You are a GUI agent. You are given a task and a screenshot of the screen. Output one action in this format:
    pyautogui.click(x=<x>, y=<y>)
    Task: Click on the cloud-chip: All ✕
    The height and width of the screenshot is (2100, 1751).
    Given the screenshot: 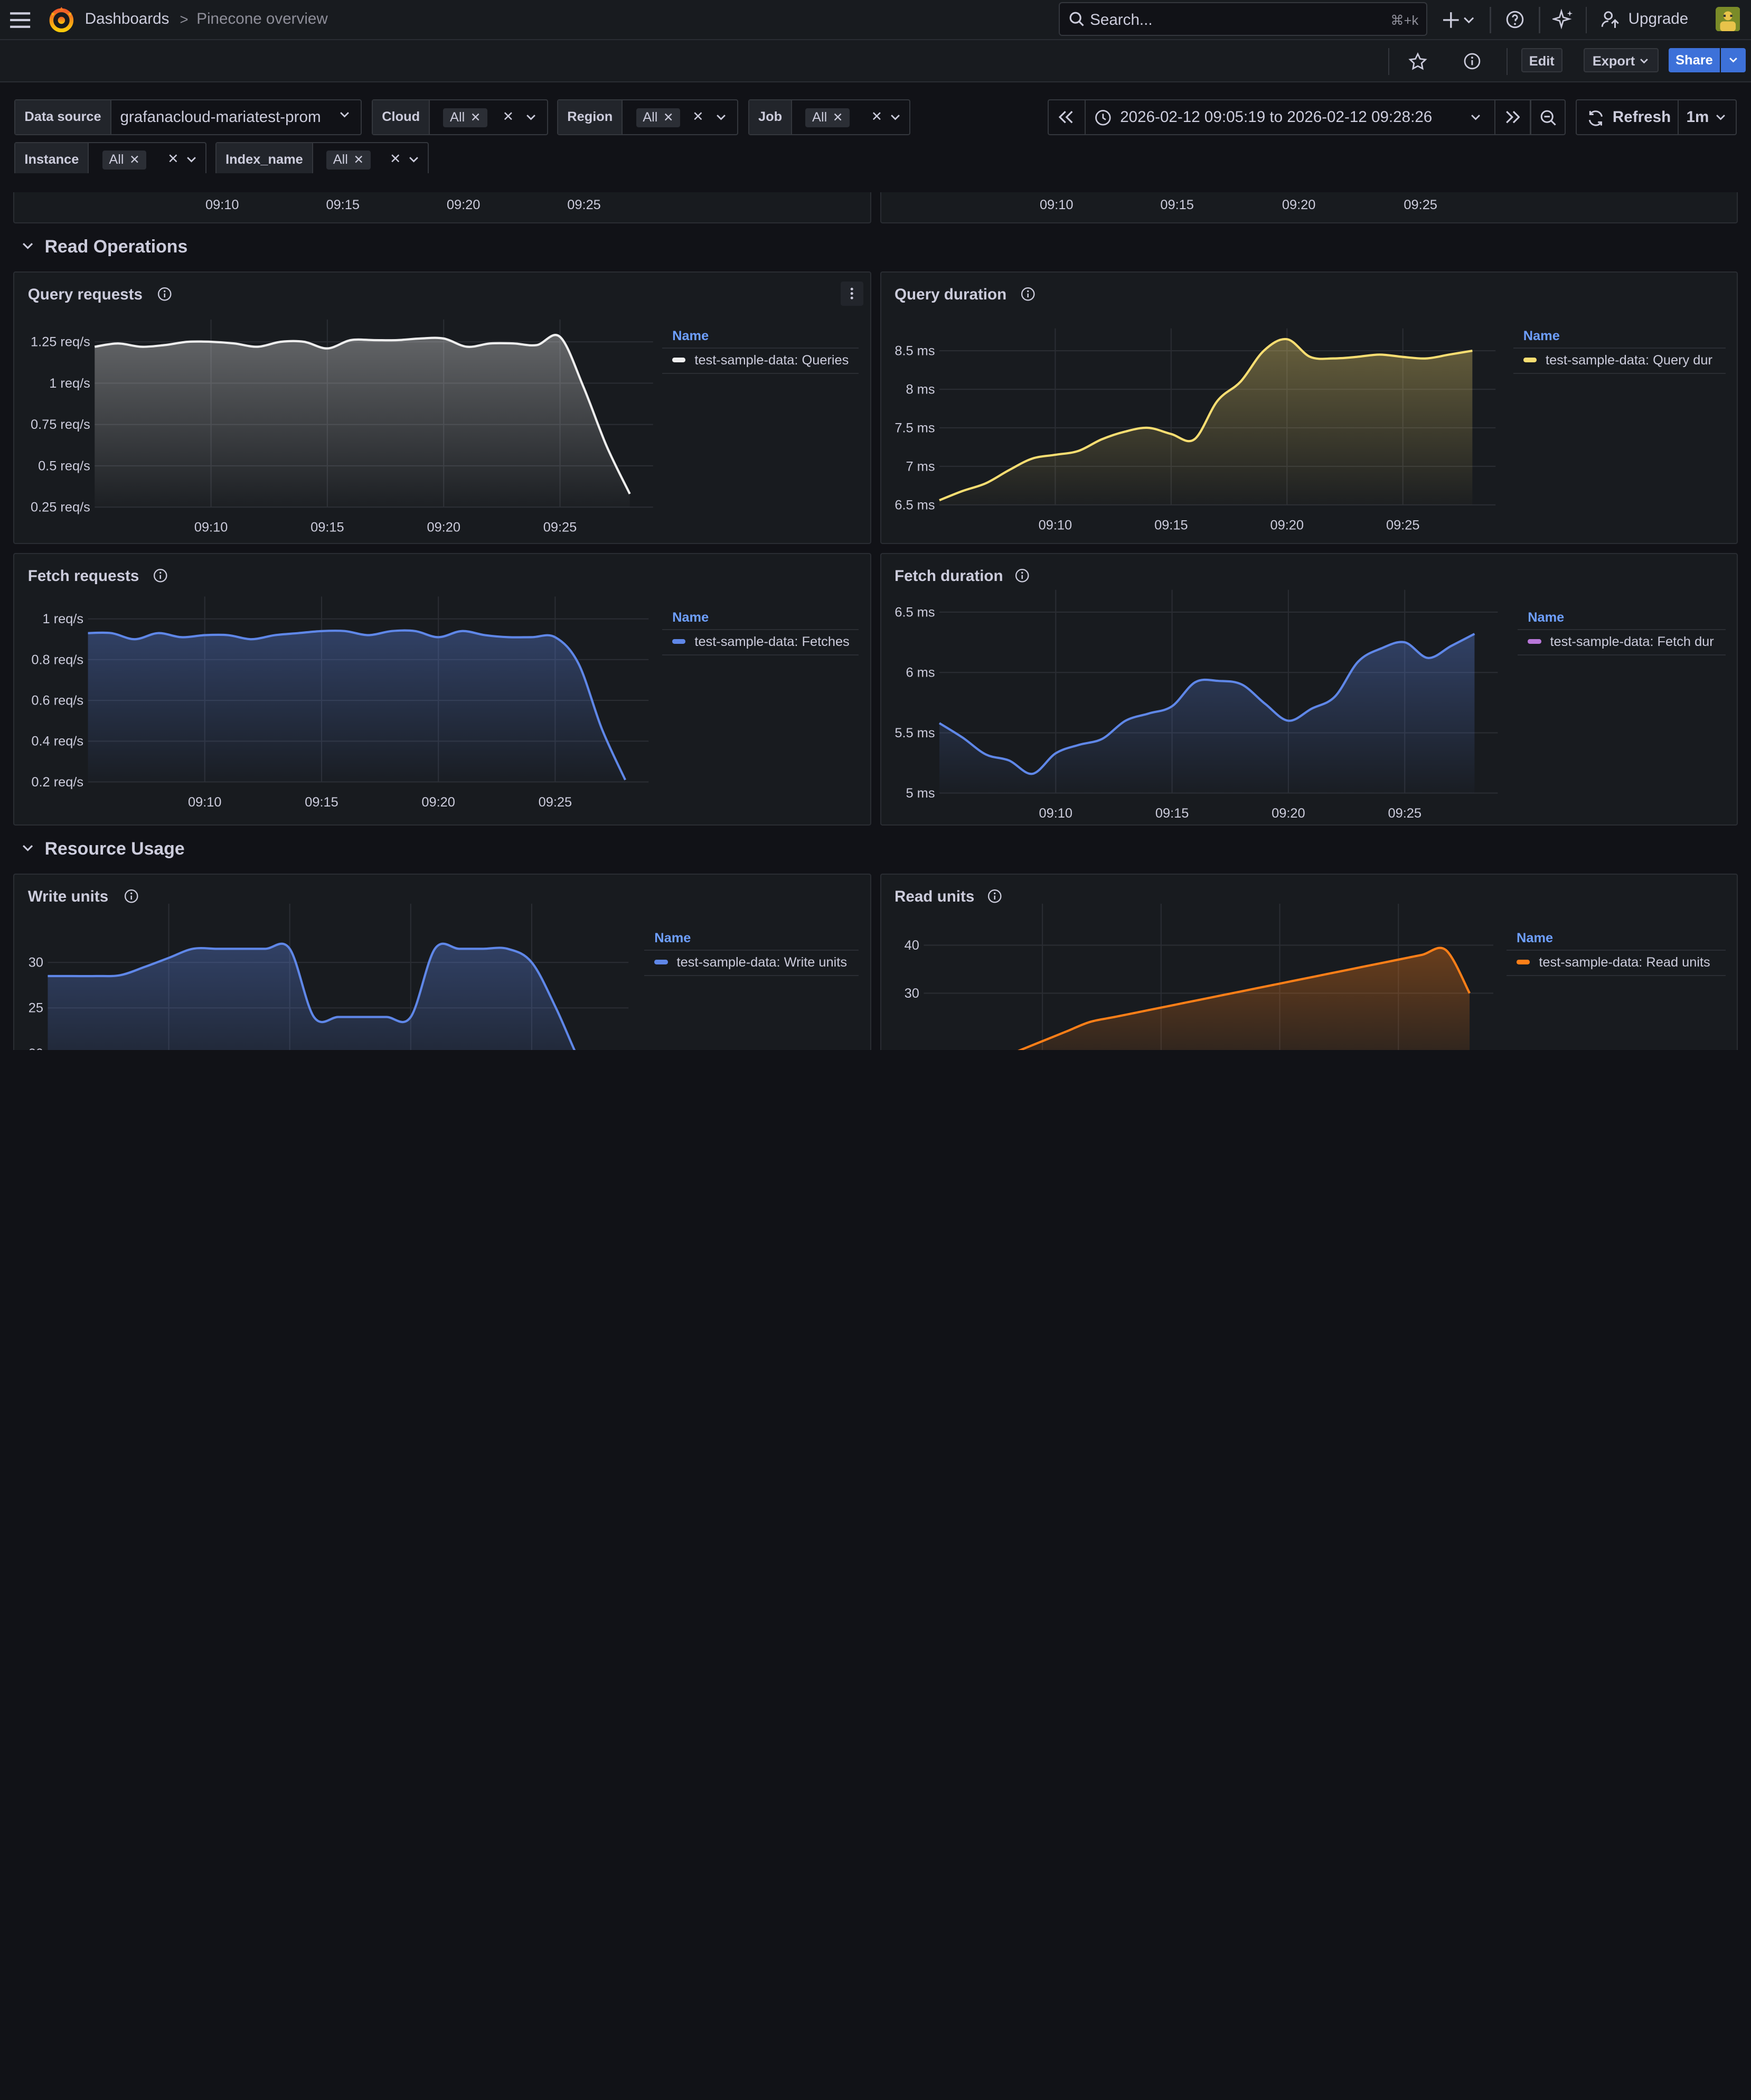 What is the action you would take?
    pyautogui.click(x=465, y=117)
    